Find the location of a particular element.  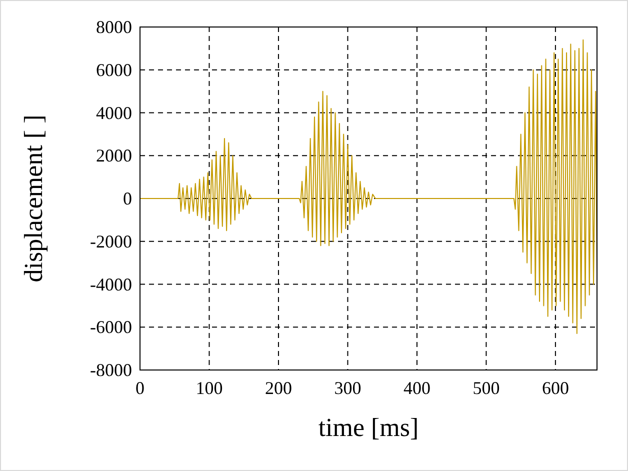

x-tick-label: 300 is located at coordinates (348, 388).